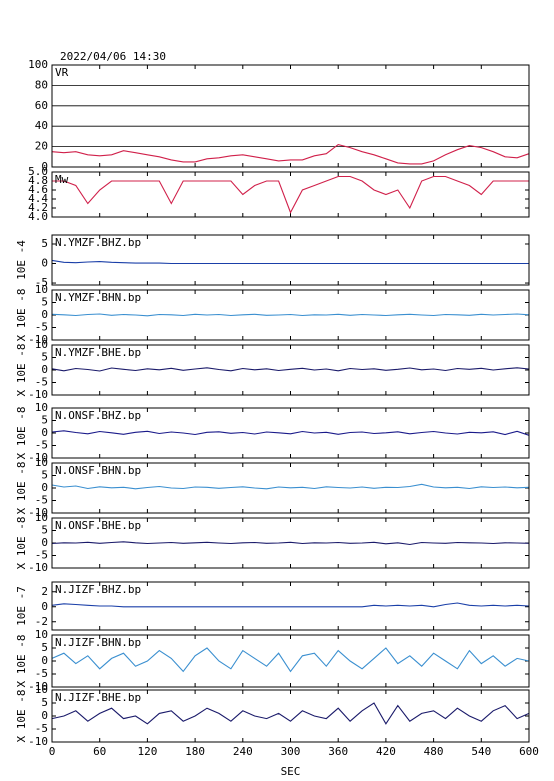  I want to click on y-tick-label: 60, so click(41, 105).